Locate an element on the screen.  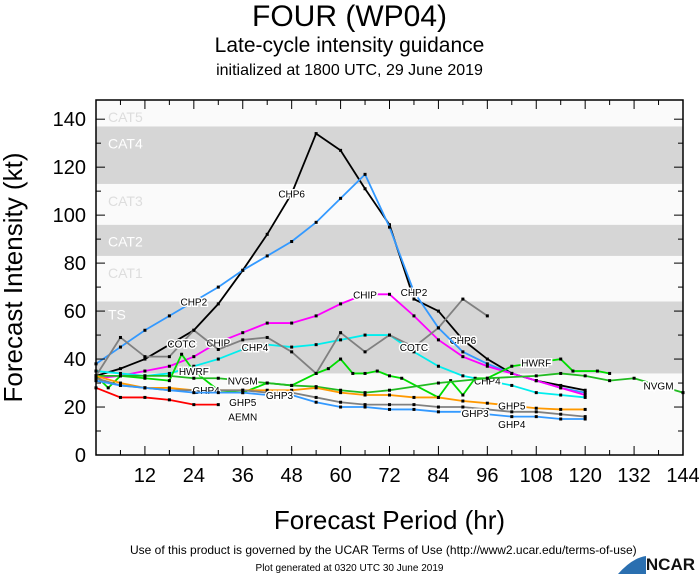
series-label: CHP6 is located at coordinates (291, 195).